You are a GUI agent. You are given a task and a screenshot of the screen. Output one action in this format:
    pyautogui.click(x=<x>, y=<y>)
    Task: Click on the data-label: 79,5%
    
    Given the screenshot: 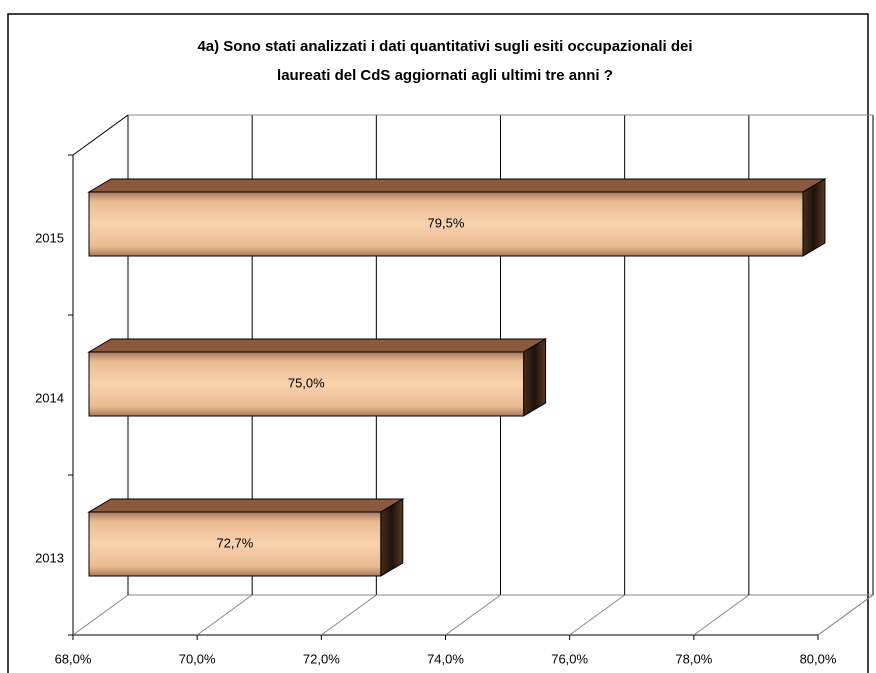 What is the action you would take?
    pyautogui.click(x=446, y=222)
    